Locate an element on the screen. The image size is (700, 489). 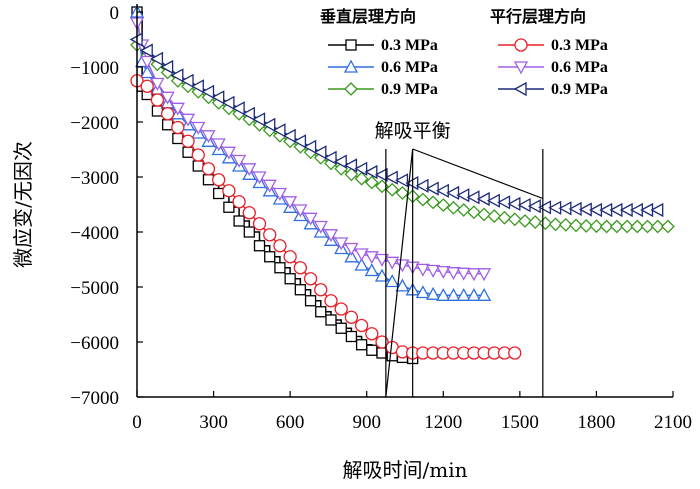
x-tick-label: 0 is located at coordinates (137, 422).